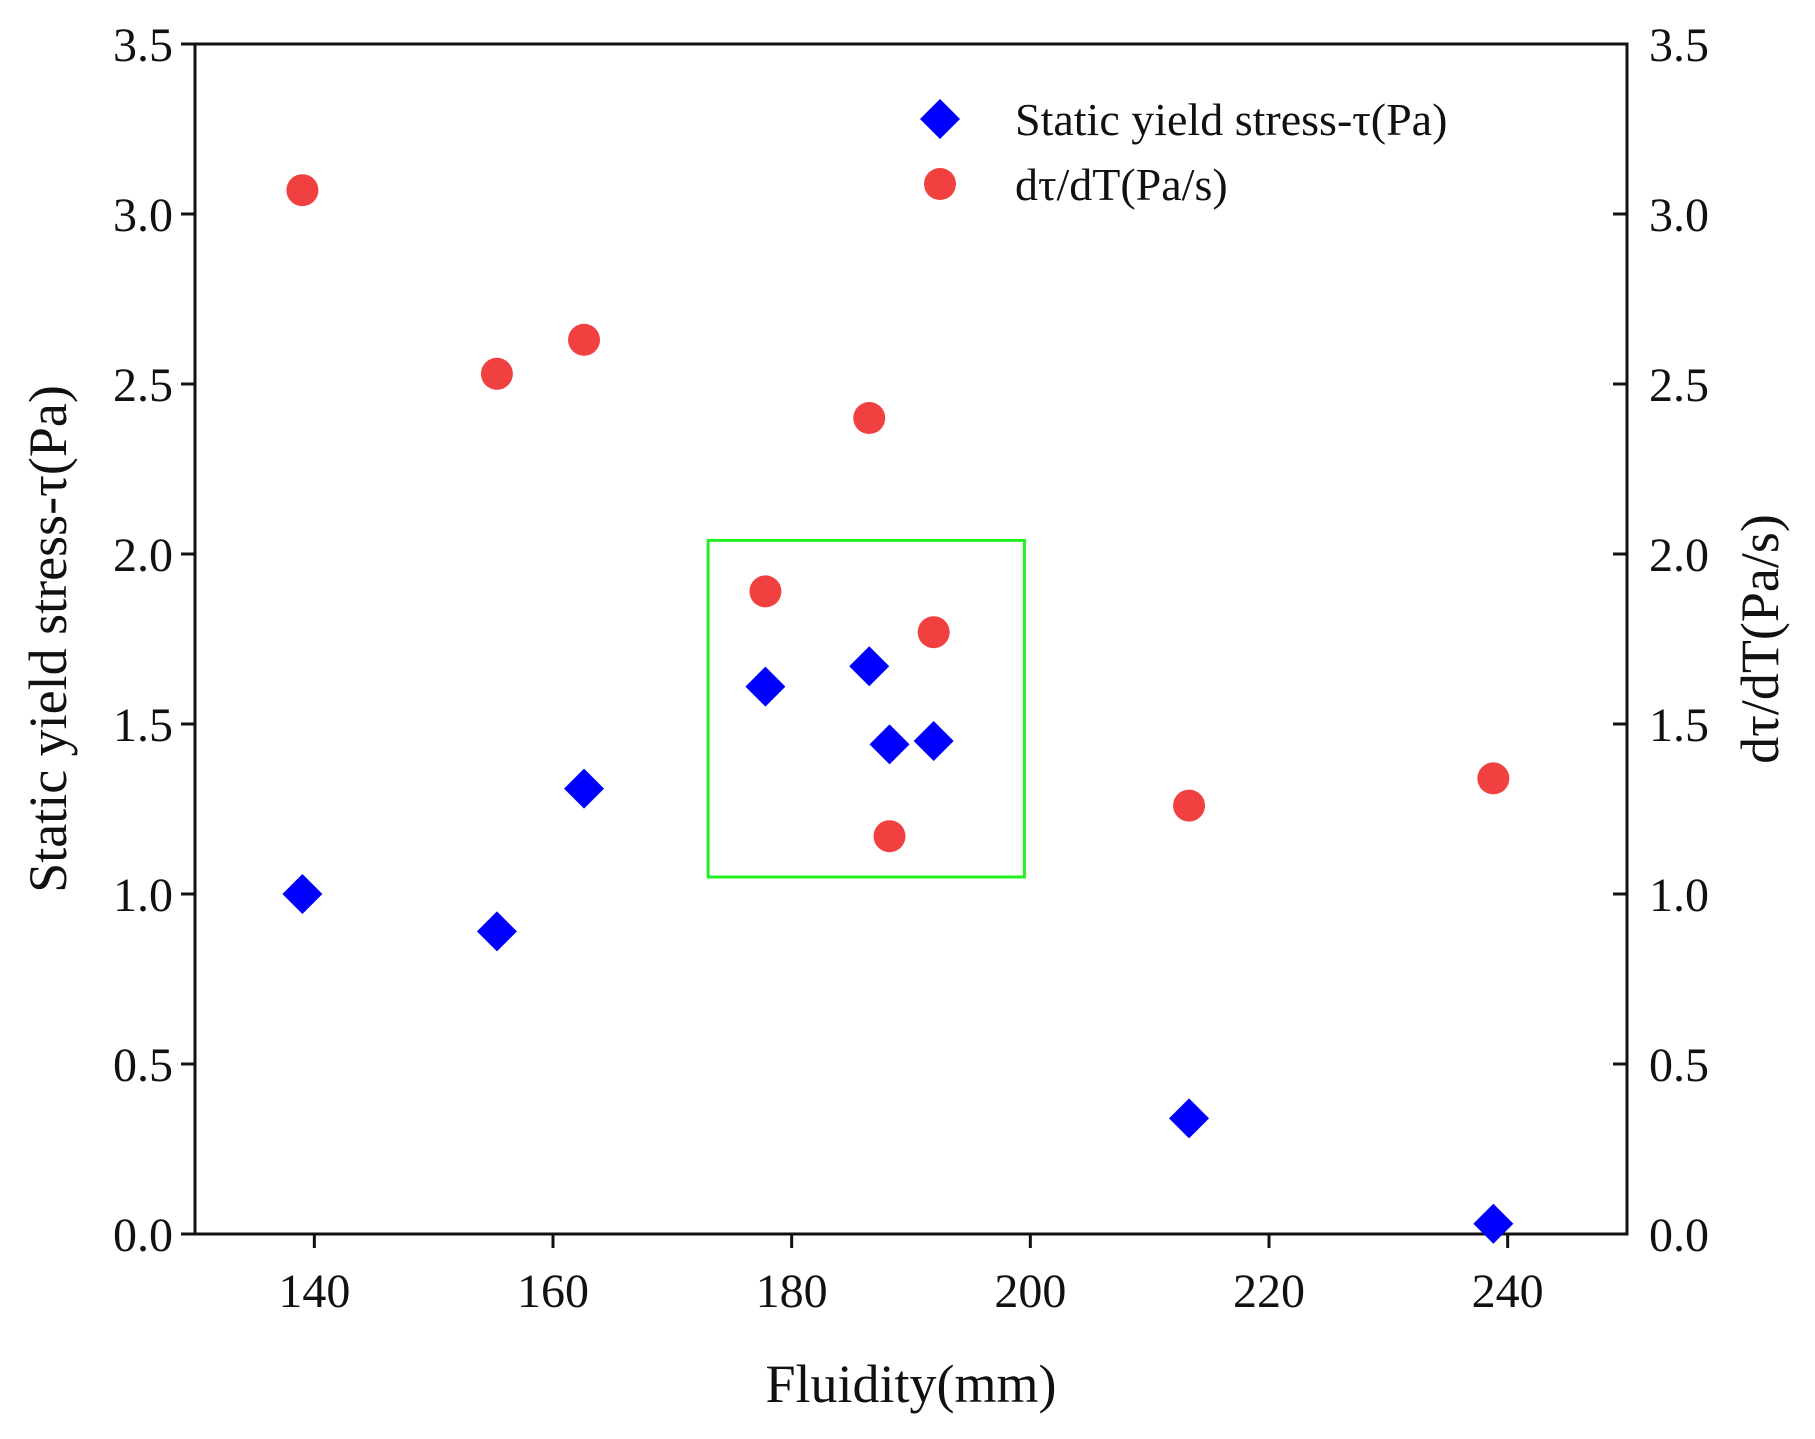 The width and height of the screenshot is (1815, 1439). Describe the element at coordinates (792, 1291) in the screenshot. I see `x-tick-label: 180` at that location.